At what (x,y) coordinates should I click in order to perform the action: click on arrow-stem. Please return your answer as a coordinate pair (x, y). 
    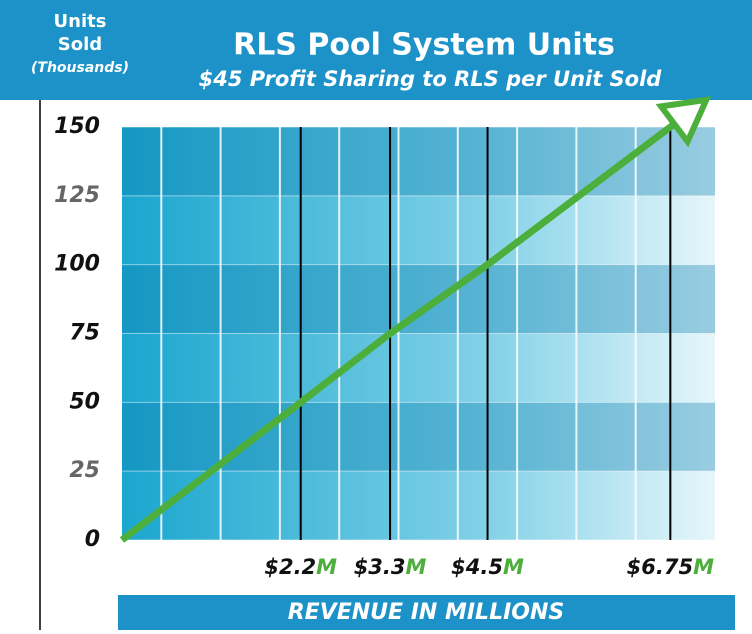
    Looking at the image, I should click on (672, 125).